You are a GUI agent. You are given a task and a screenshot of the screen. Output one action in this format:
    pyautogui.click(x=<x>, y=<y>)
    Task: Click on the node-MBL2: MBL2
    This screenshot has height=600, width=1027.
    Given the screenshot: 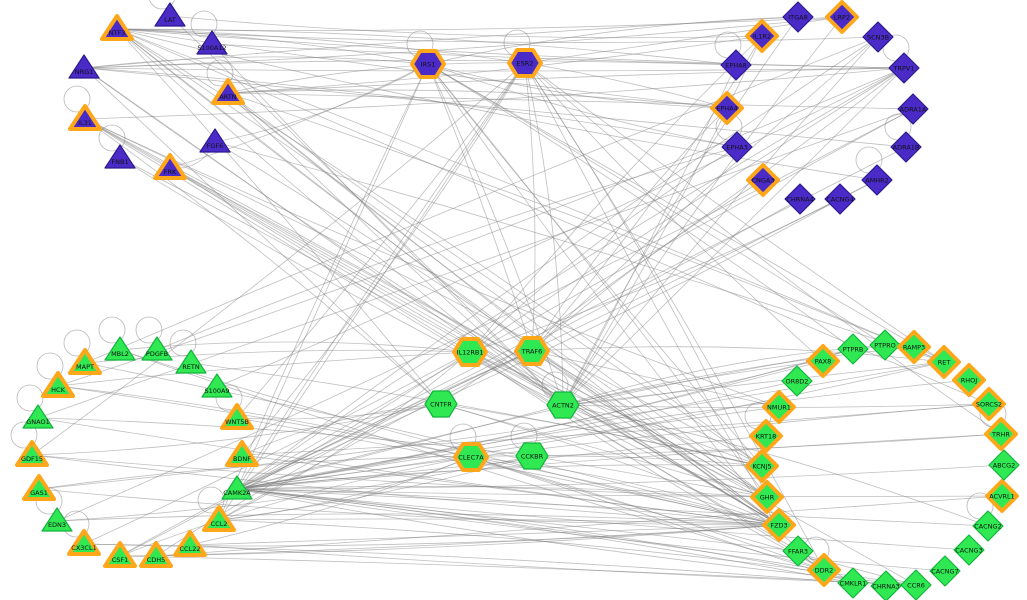 What is the action you would take?
    pyautogui.click(x=120, y=348)
    